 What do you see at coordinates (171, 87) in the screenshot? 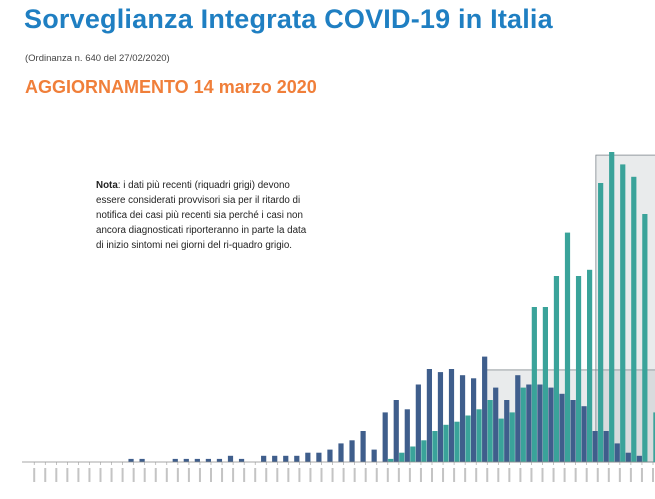
I see `update-date-heading: AGGIORNAMENTO 14 marzo 2020` at bounding box center [171, 87].